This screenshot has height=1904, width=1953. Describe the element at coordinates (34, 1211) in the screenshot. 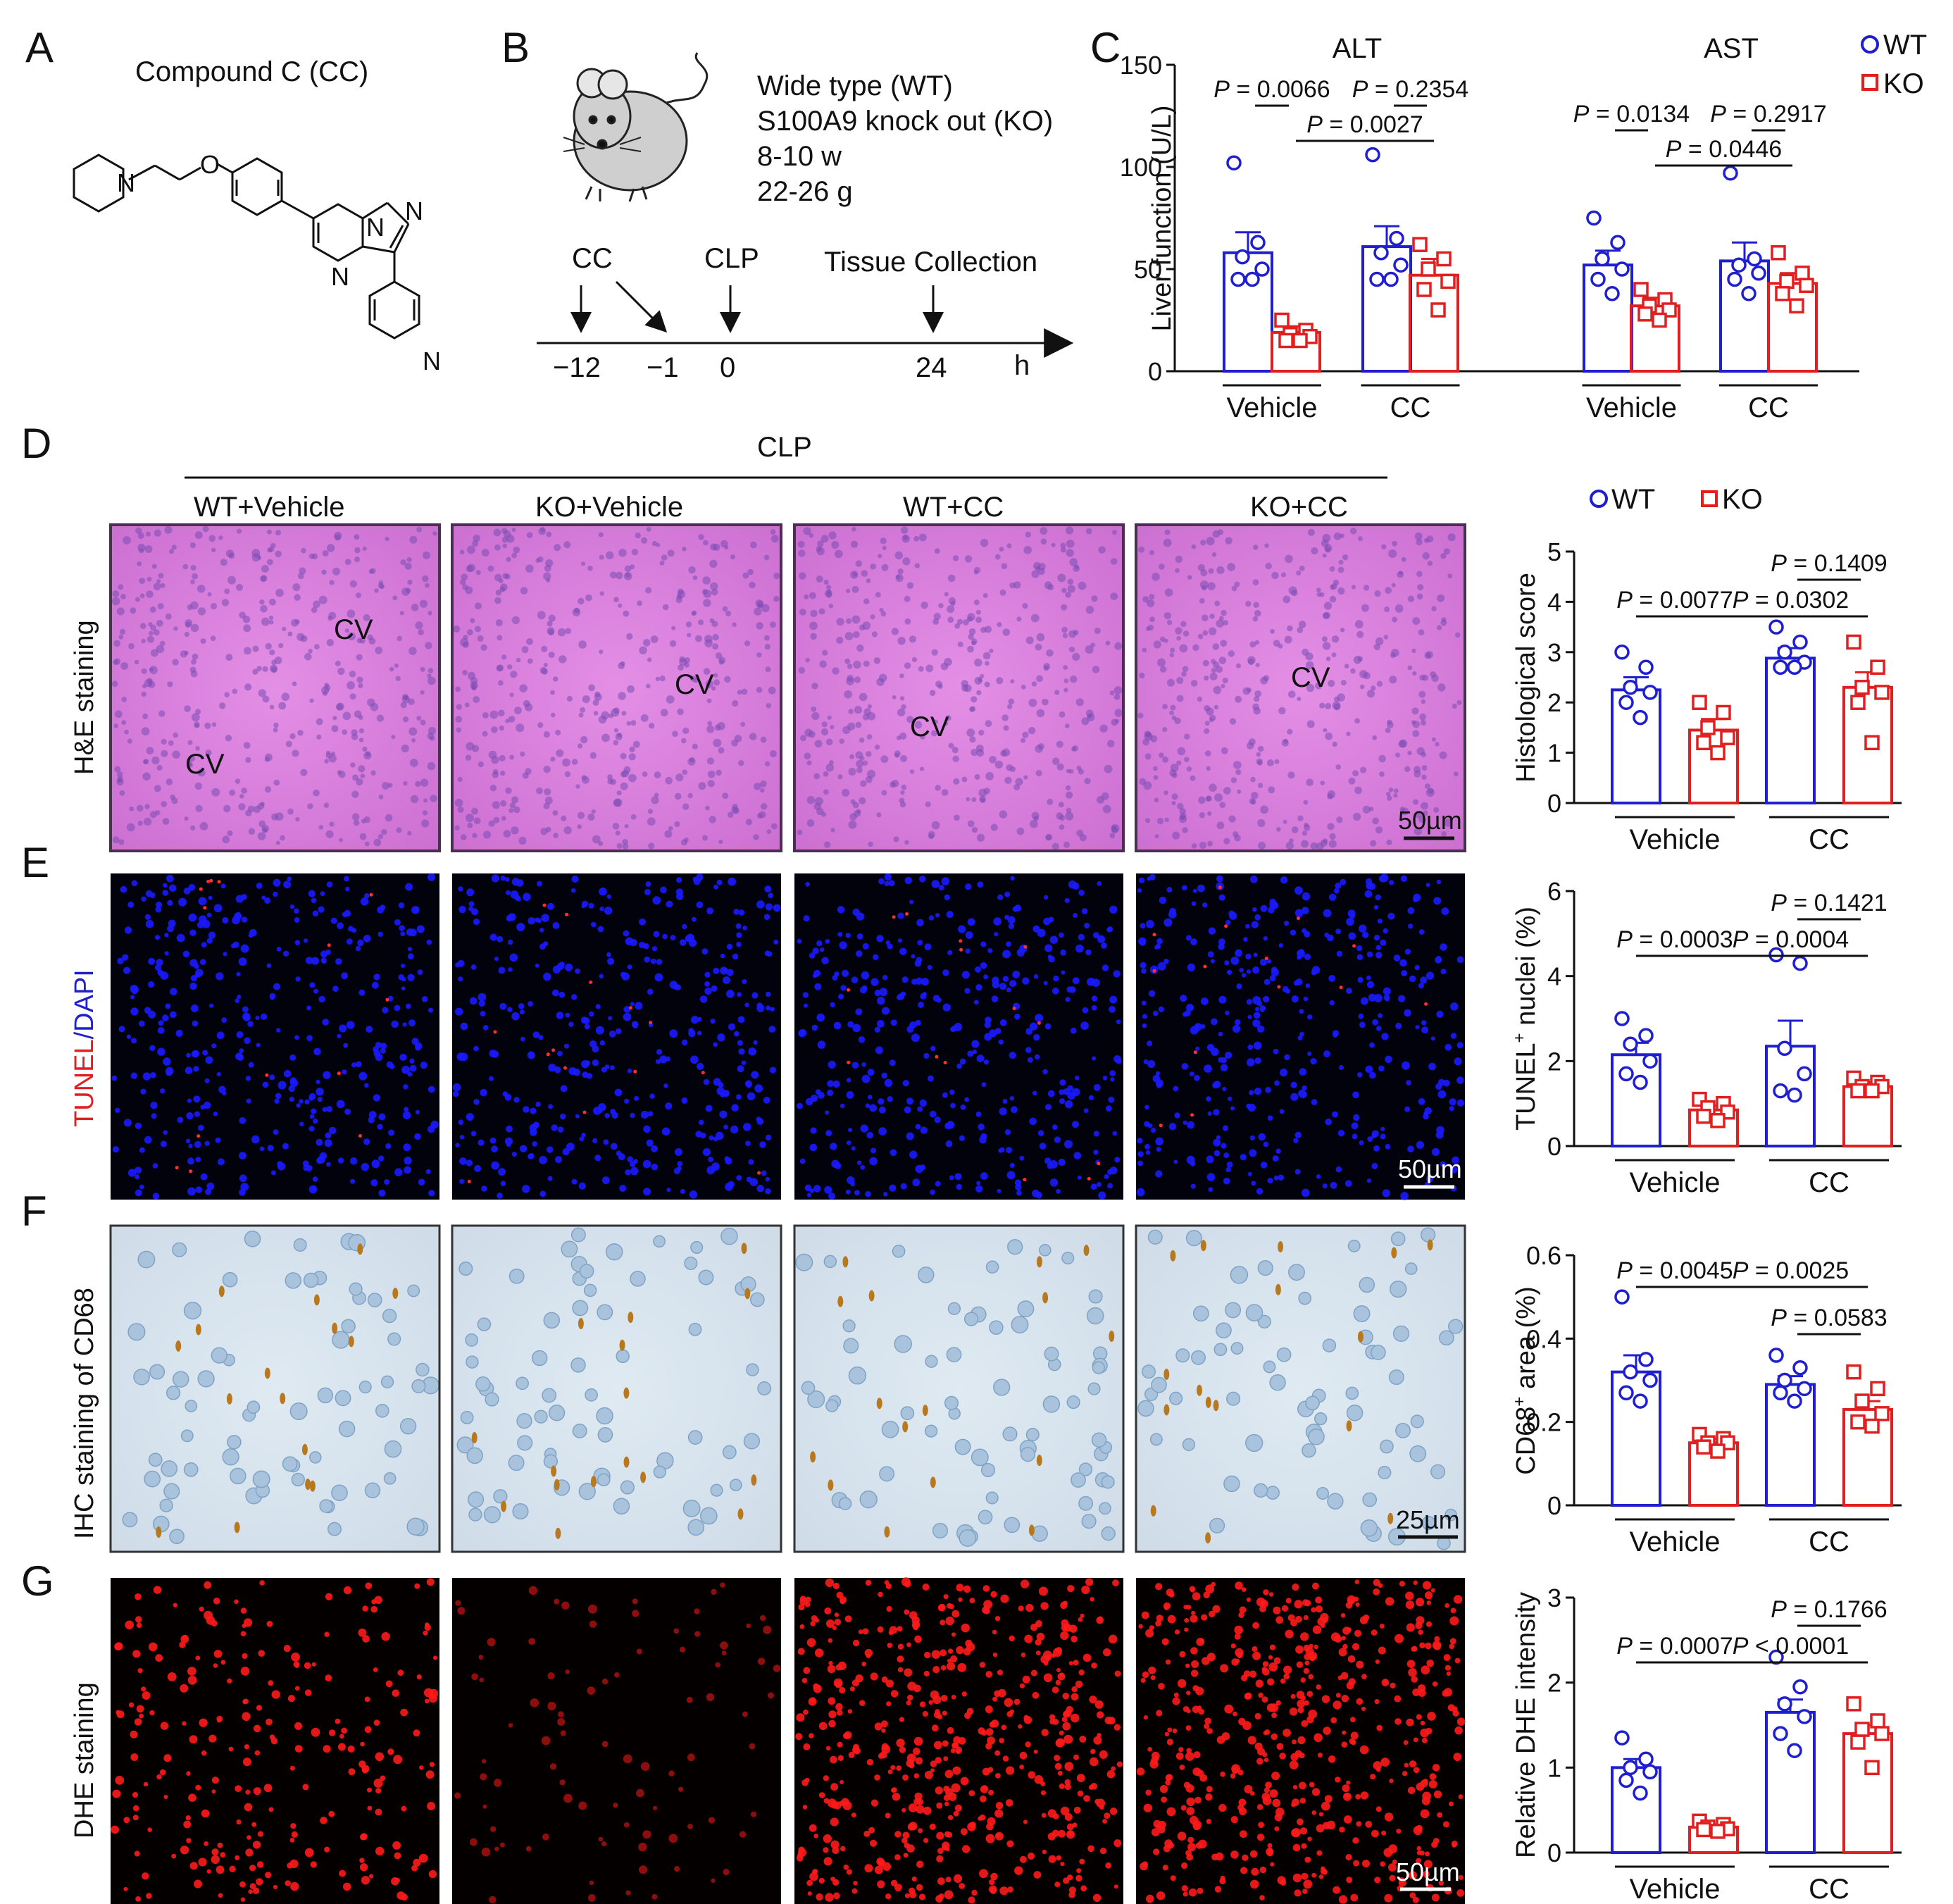

I see `panel-letter-f: F` at that location.